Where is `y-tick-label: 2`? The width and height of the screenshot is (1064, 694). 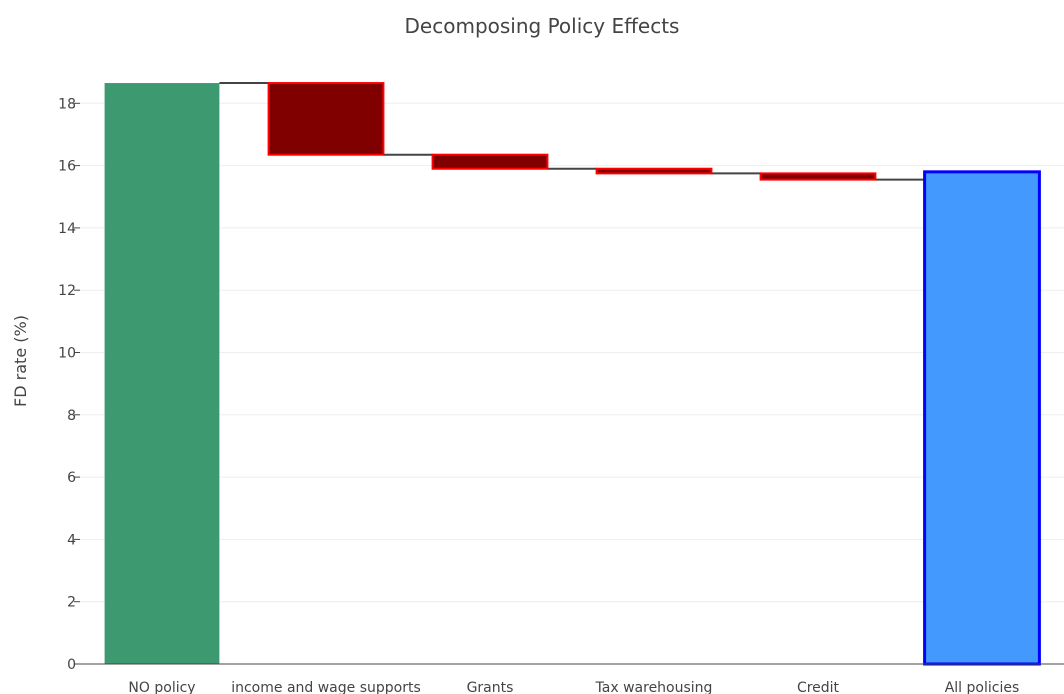
y-tick-label: 2 is located at coordinates (71, 603).